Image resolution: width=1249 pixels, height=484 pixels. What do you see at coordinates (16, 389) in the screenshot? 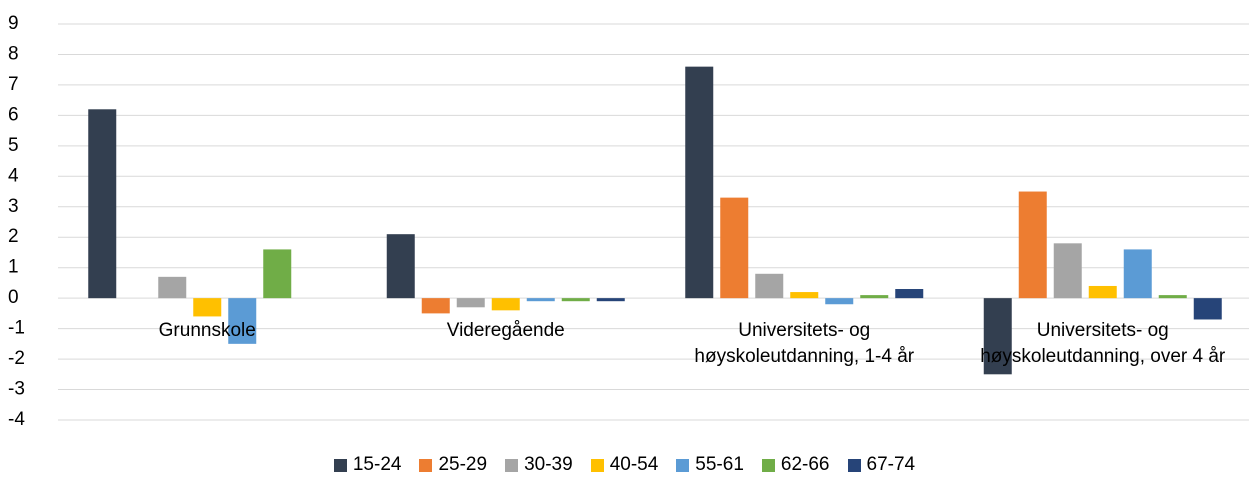
I see `y-tick-label: -3` at bounding box center [16, 389].